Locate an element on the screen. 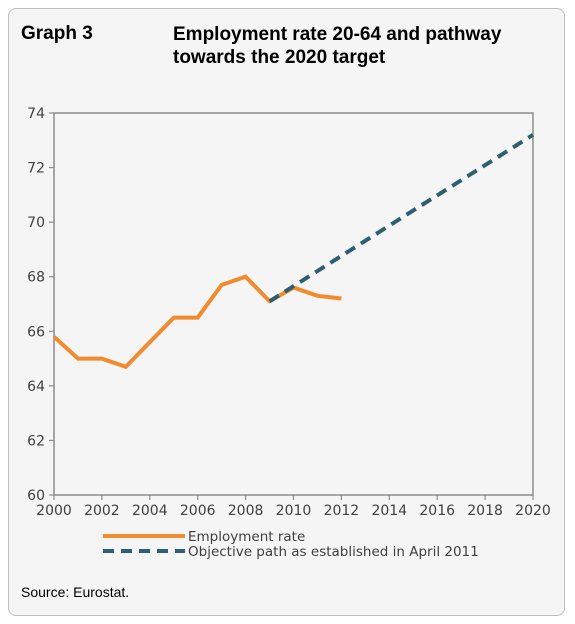  graph-number-label: Graph 3 is located at coordinates (57, 33).